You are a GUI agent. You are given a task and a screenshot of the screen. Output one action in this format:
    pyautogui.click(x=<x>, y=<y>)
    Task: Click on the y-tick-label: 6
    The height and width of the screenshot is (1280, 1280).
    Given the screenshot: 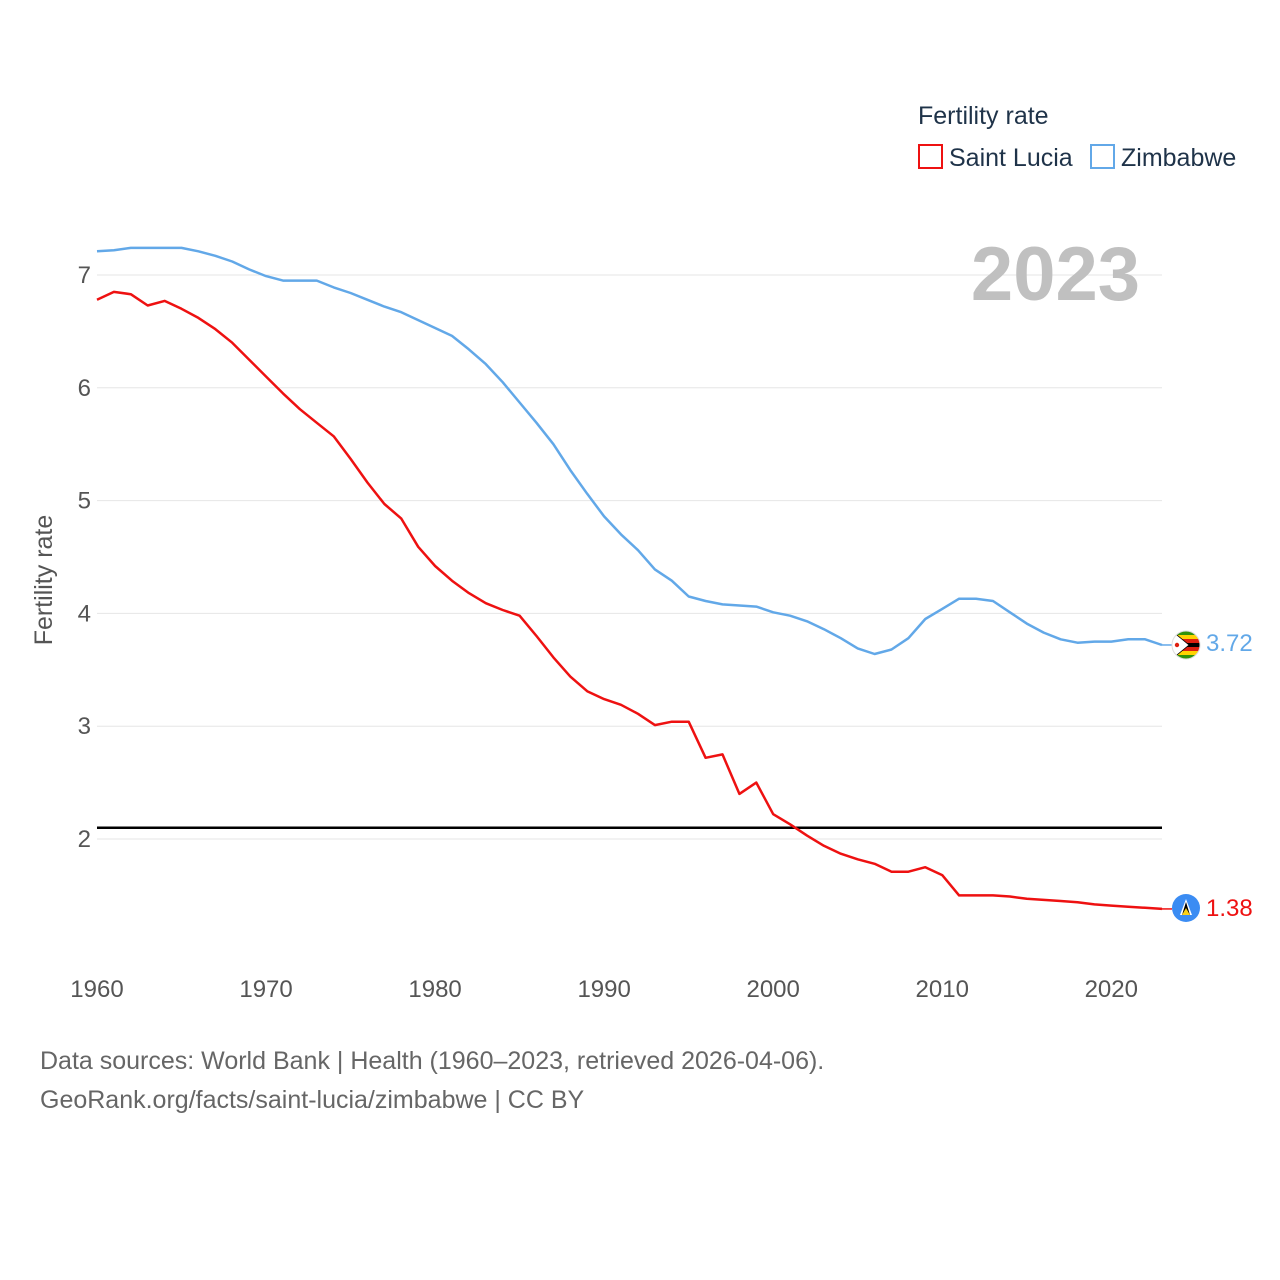 What is the action you would take?
    pyautogui.click(x=84, y=388)
    